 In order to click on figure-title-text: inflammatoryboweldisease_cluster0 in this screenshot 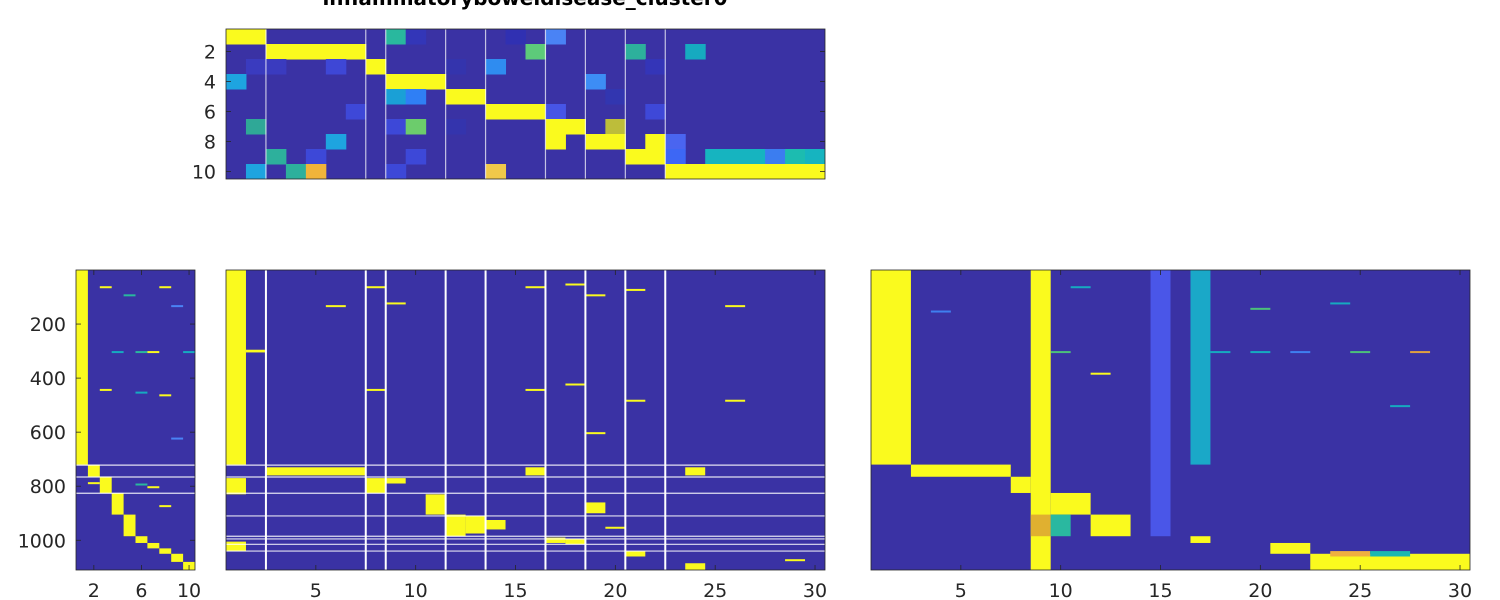, I will do `click(524, 5)`.